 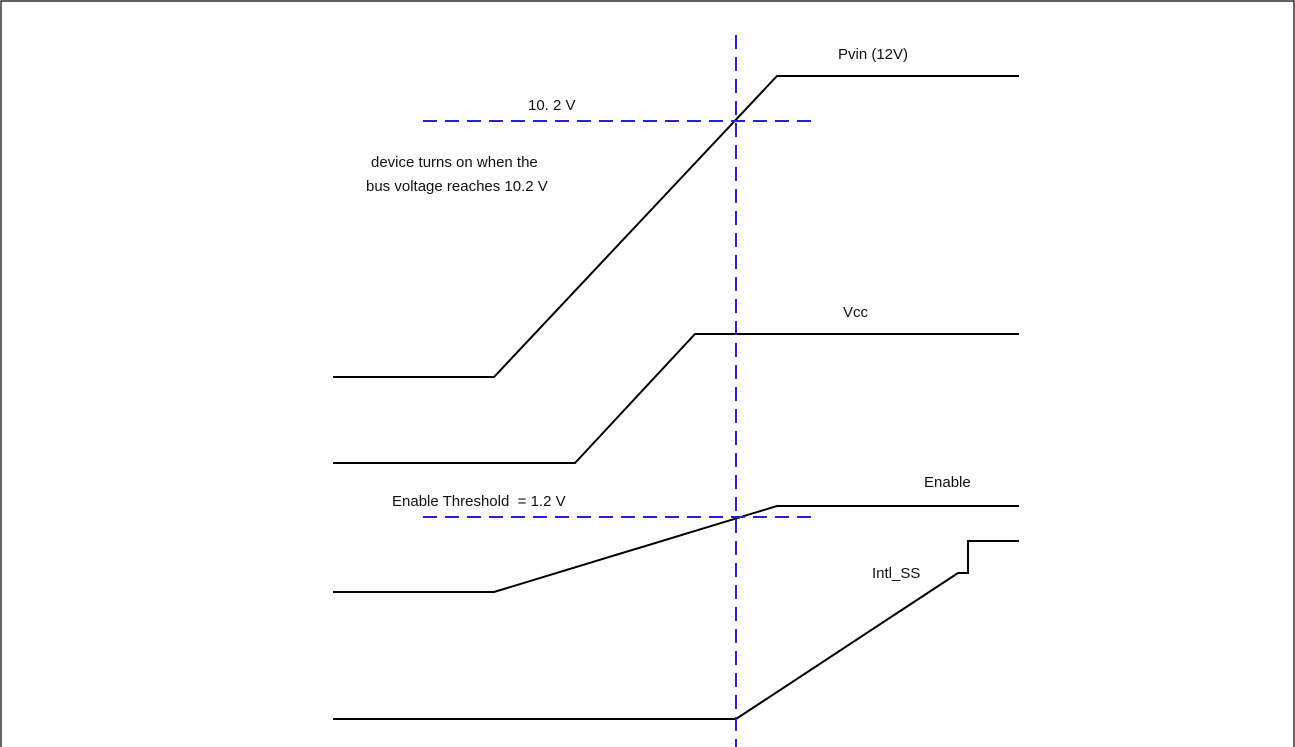 What do you see at coordinates (947, 482) in the screenshot?
I see `enable-label: Enable` at bounding box center [947, 482].